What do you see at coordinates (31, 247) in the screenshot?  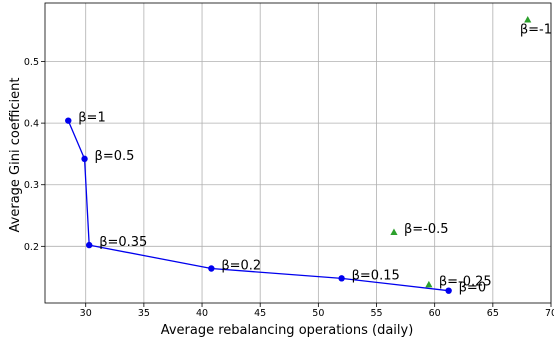 I see `y-tick-label: 0.2` at bounding box center [31, 247].